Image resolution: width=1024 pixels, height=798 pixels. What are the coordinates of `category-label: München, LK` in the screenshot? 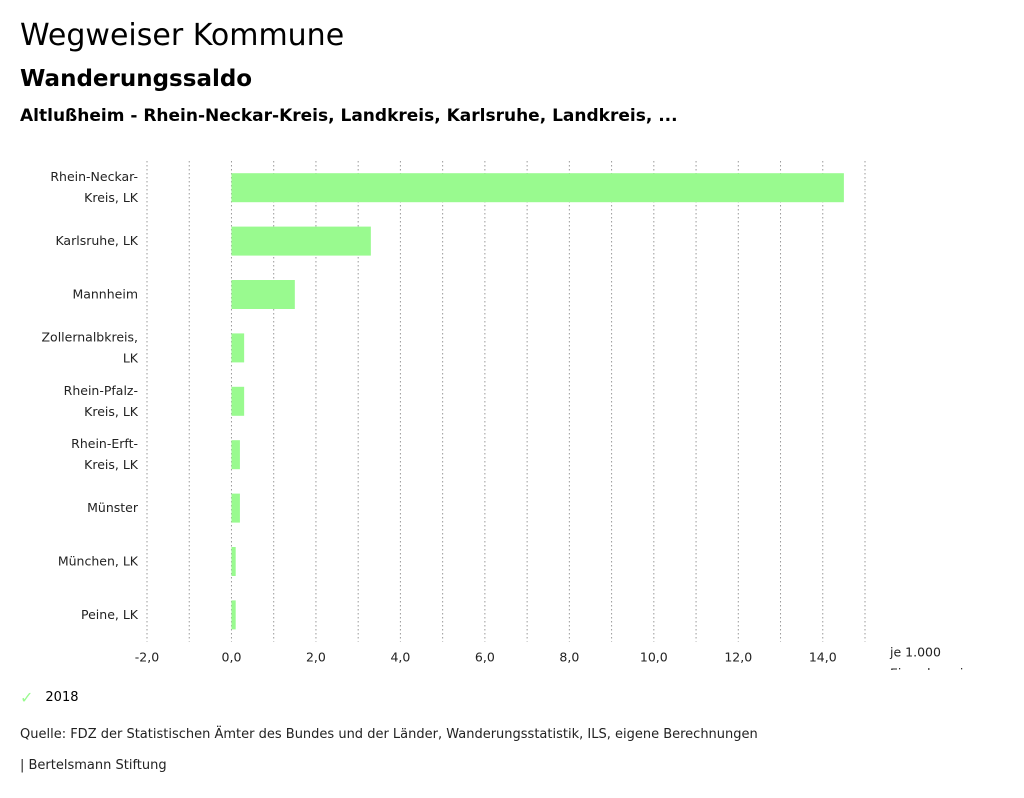 It's located at (98, 561).